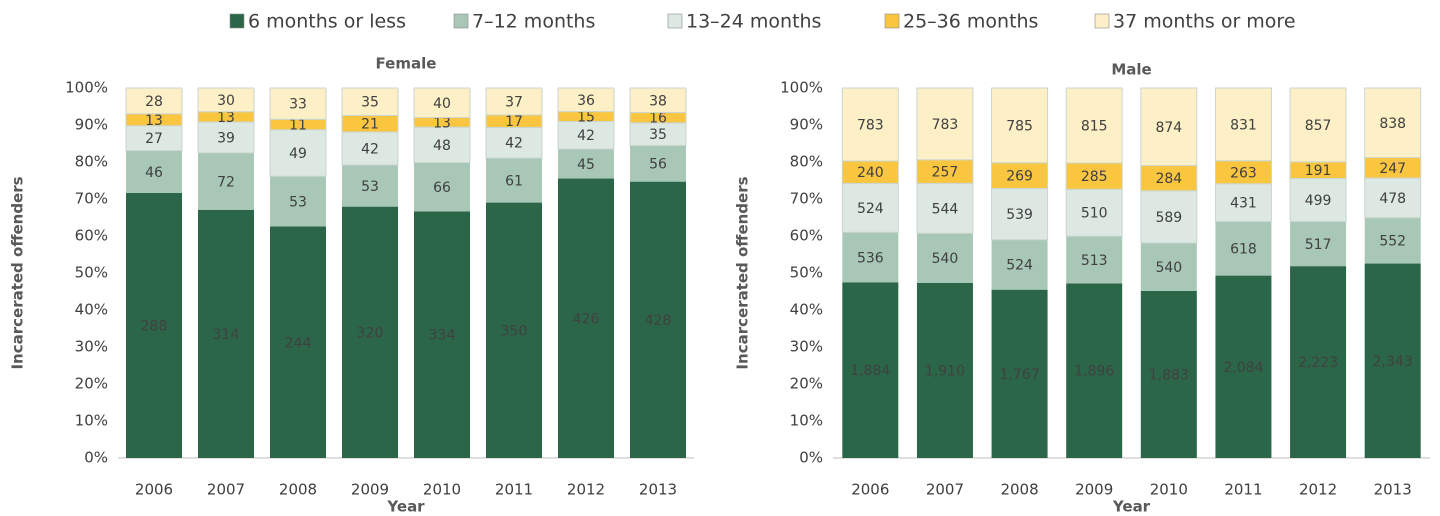  What do you see at coordinates (806, 125) in the screenshot?
I see `y-tick-label: 90%` at bounding box center [806, 125].